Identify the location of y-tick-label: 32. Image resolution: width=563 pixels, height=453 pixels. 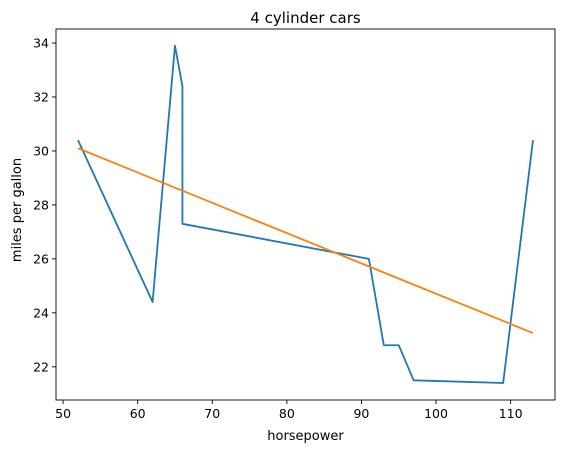
(41, 96).